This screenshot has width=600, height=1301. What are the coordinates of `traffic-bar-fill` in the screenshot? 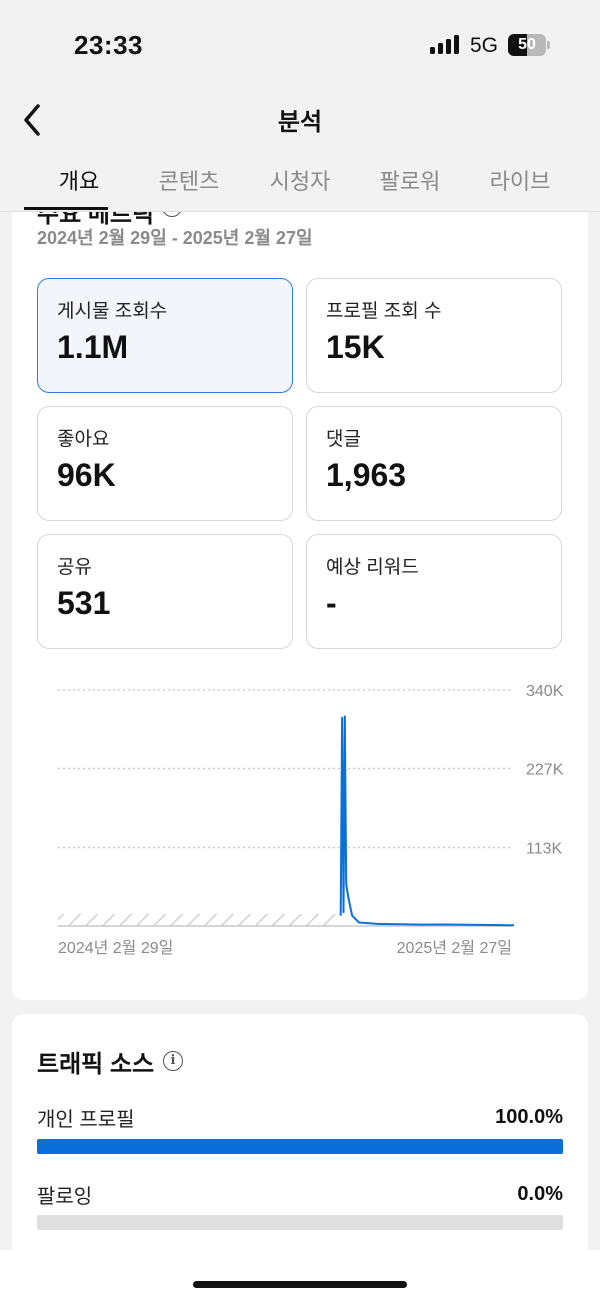 It's located at (300, 1146).